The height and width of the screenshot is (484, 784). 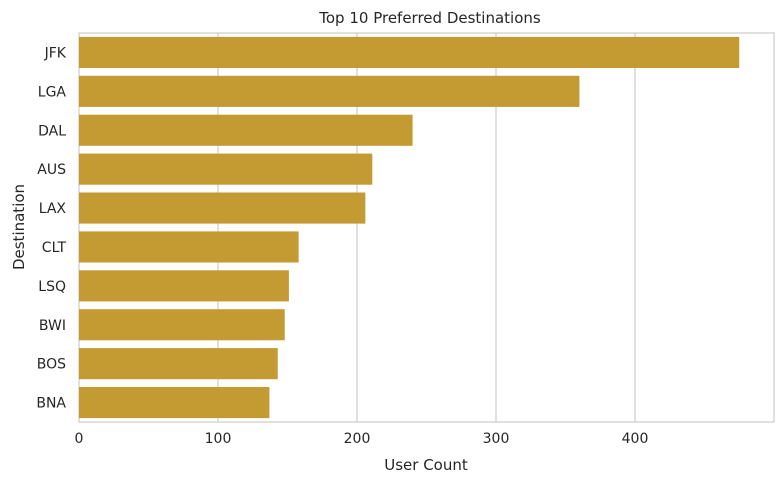 What do you see at coordinates (52, 287) in the screenshot?
I see `y-tick-label: LSQ` at bounding box center [52, 287].